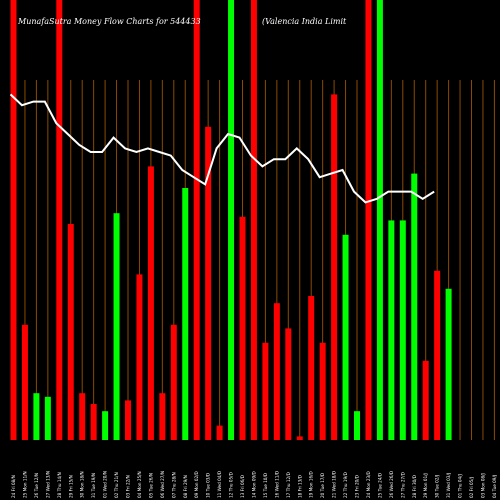  I want to click on x-tick-label: 04 Tue 09/J, so click(494, 486).